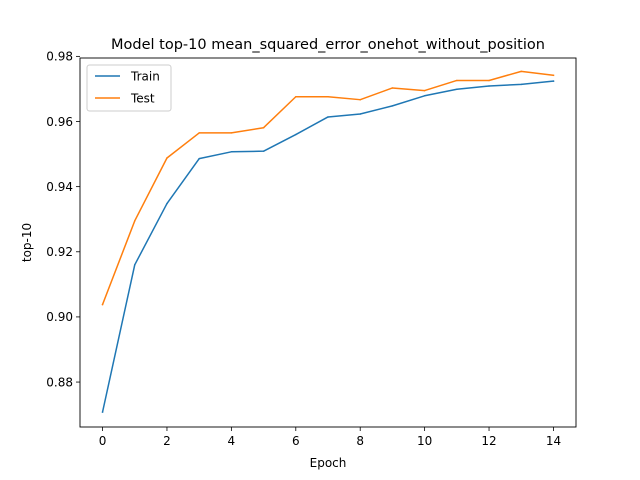  I want to click on x-tick-label: 8, so click(360, 441).